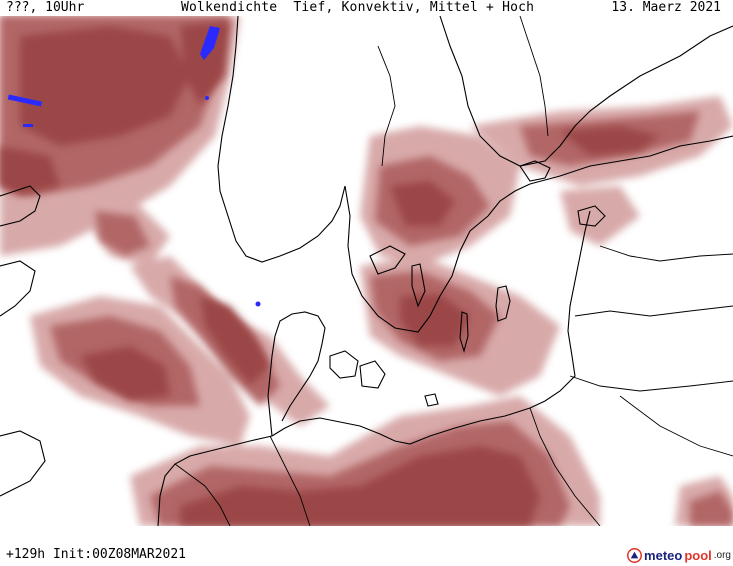  Describe the element at coordinates (663, 555) in the screenshot. I see `logo-text-meteo: meteo` at that location.